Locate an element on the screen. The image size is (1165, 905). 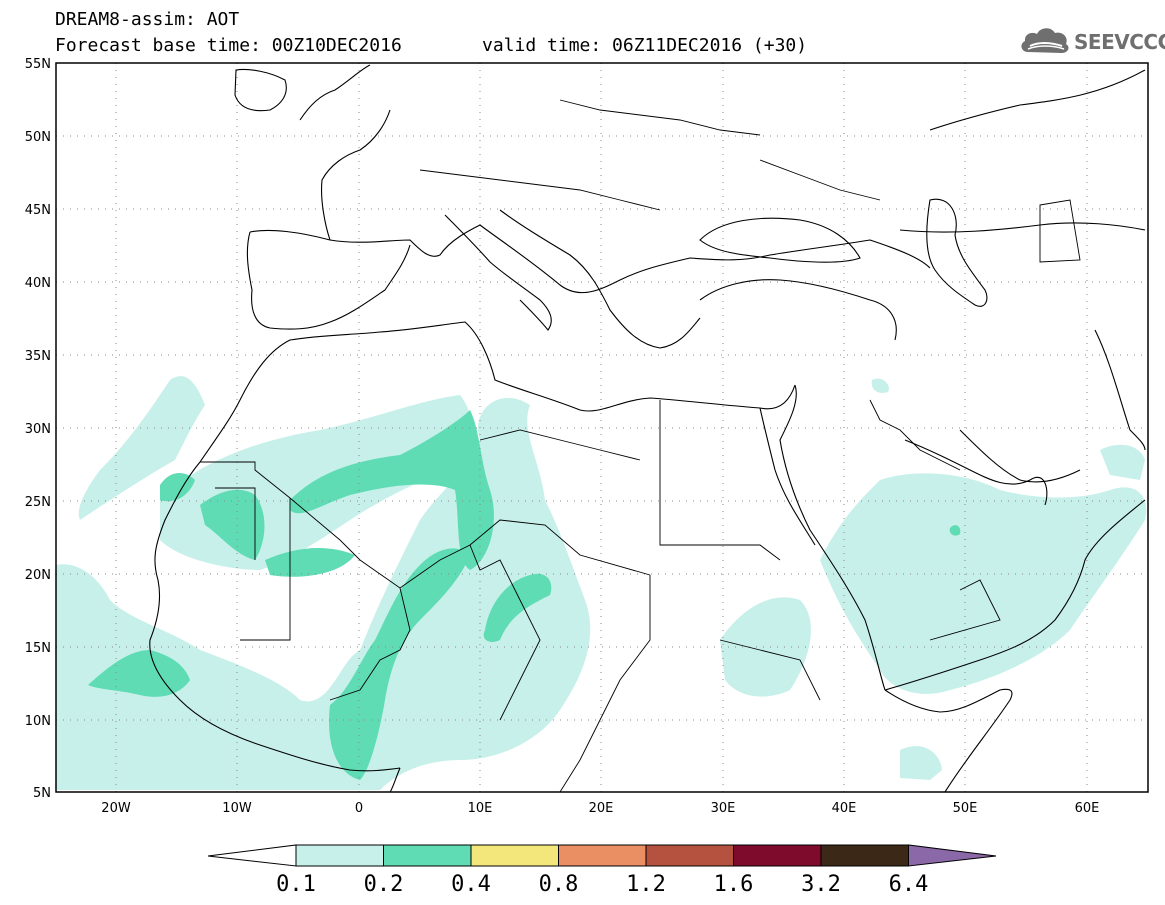
lon-label: 20E is located at coordinates (601, 808).